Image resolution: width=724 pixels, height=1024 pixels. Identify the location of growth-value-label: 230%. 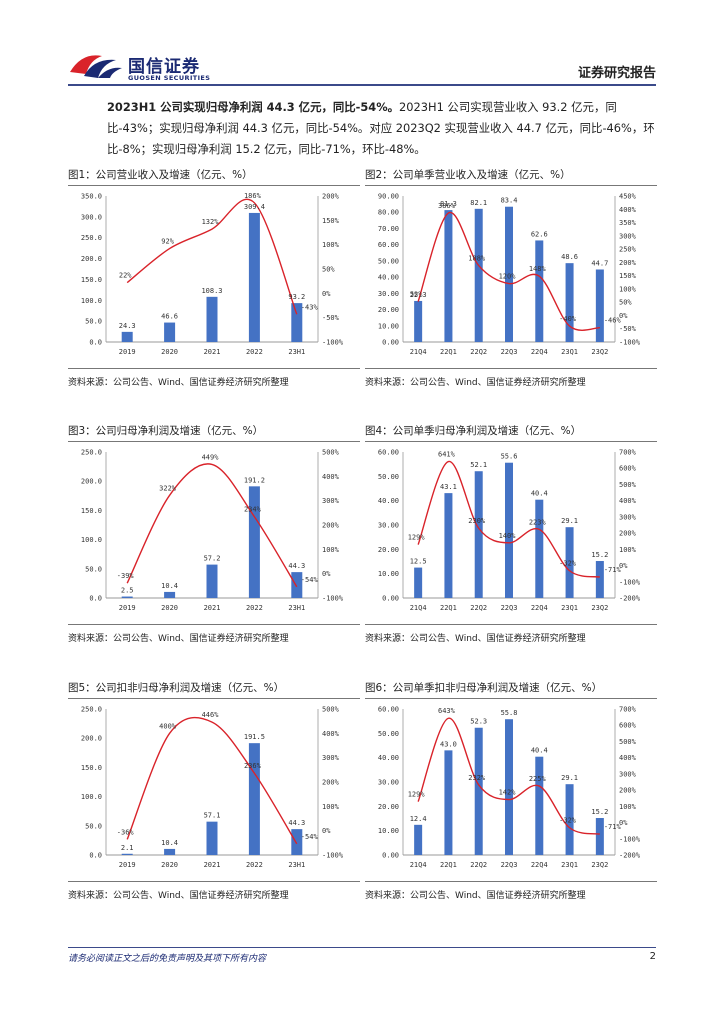
(477, 521).